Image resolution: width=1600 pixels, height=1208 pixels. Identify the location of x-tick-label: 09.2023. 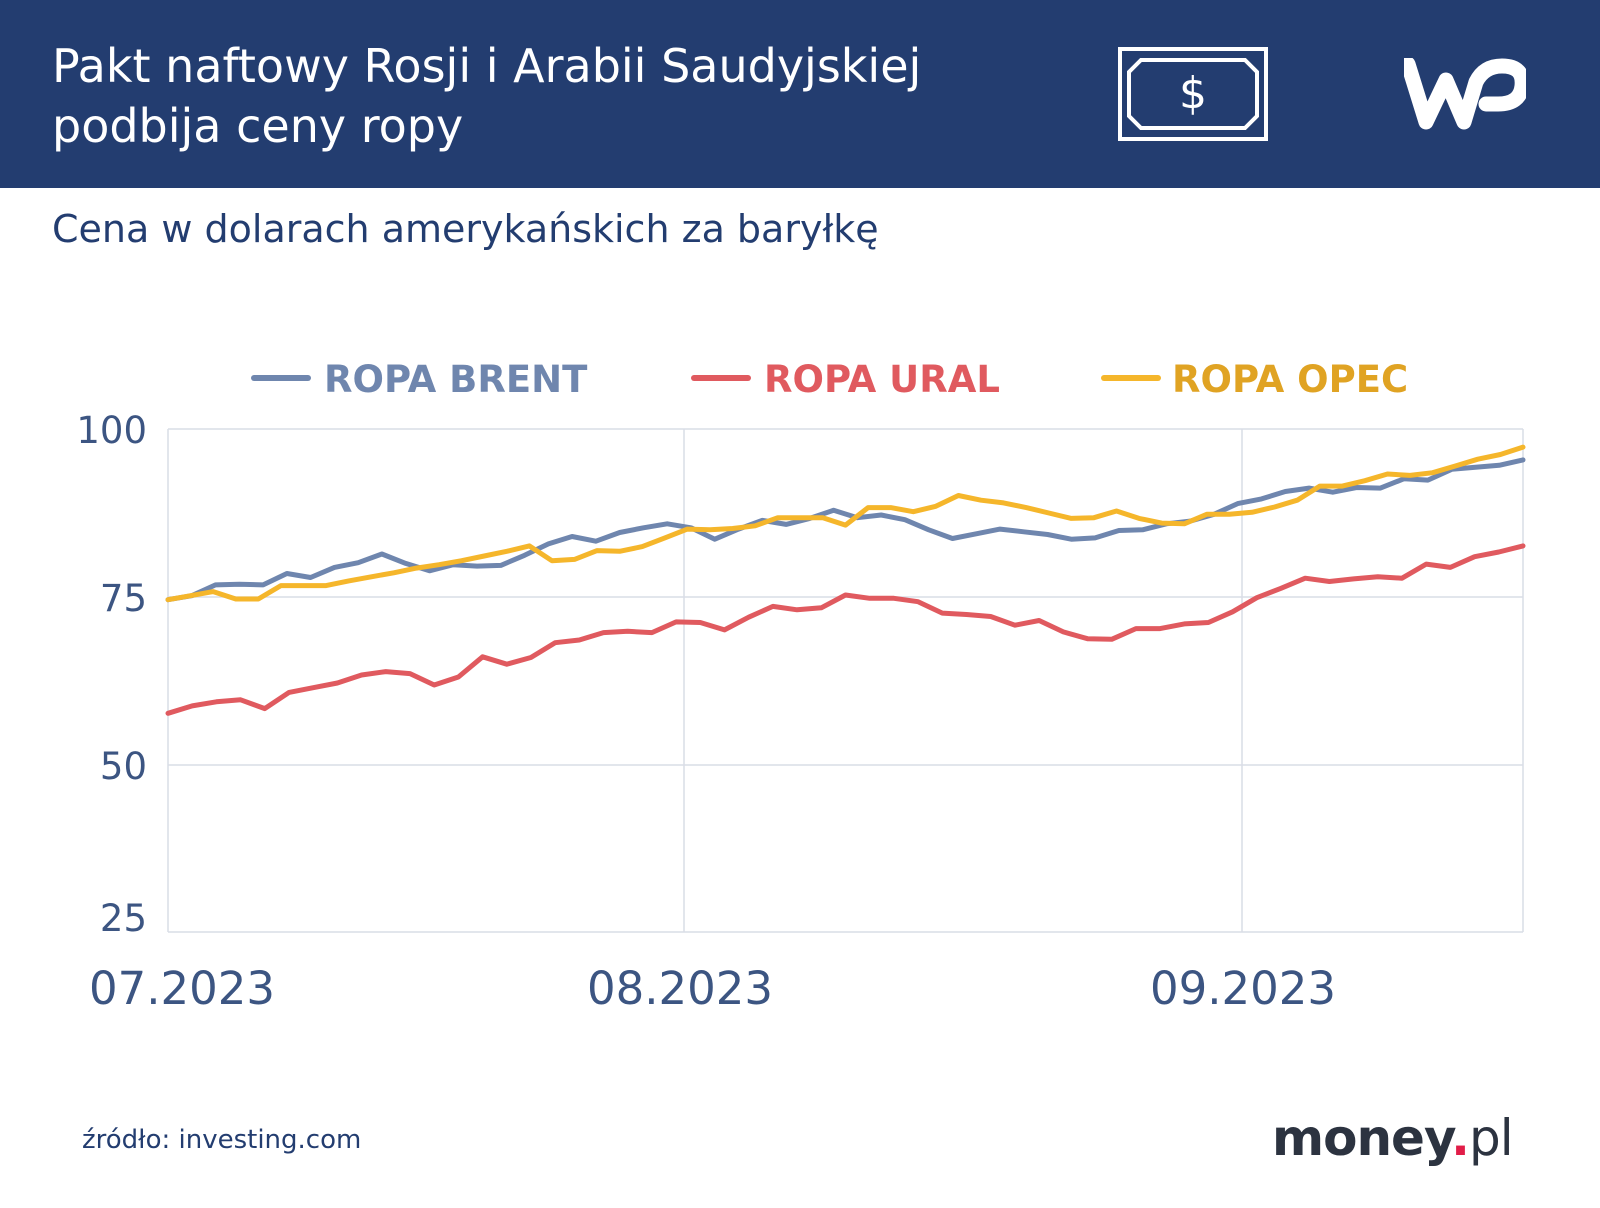
(1243, 988).